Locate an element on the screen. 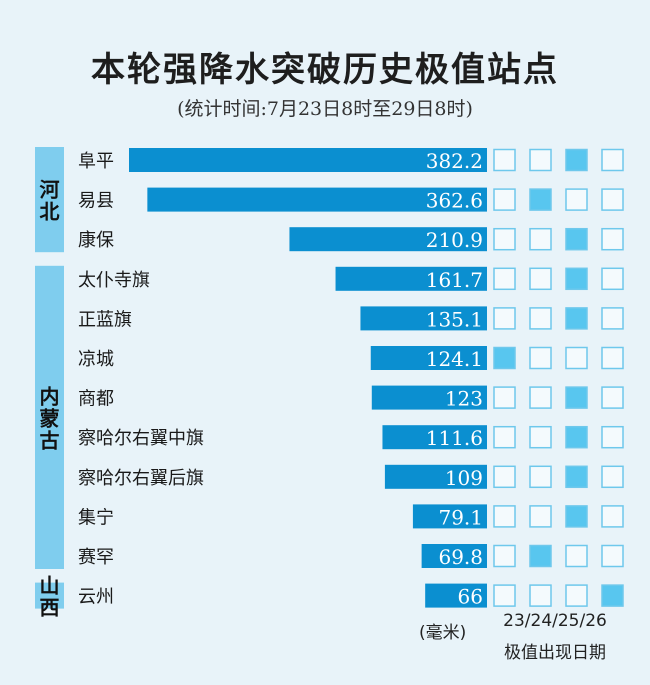  region-label-2: 蒙 is located at coordinates (50, 418).